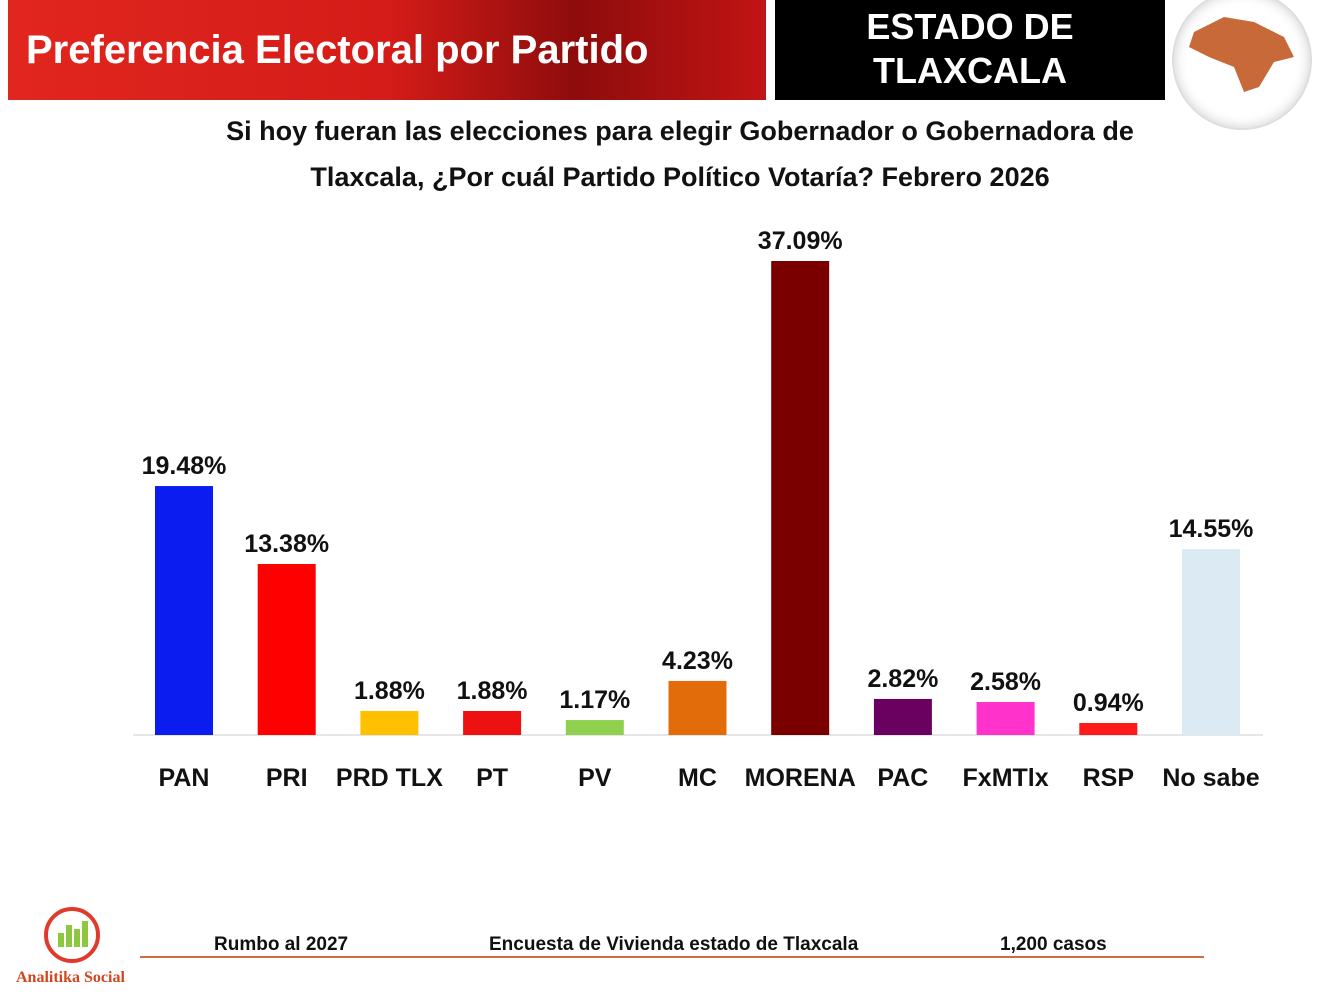  What do you see at coordinates (902, 679) in the screenshot?
I see `data-label: 2.82%` at bounding box center [902, 679].